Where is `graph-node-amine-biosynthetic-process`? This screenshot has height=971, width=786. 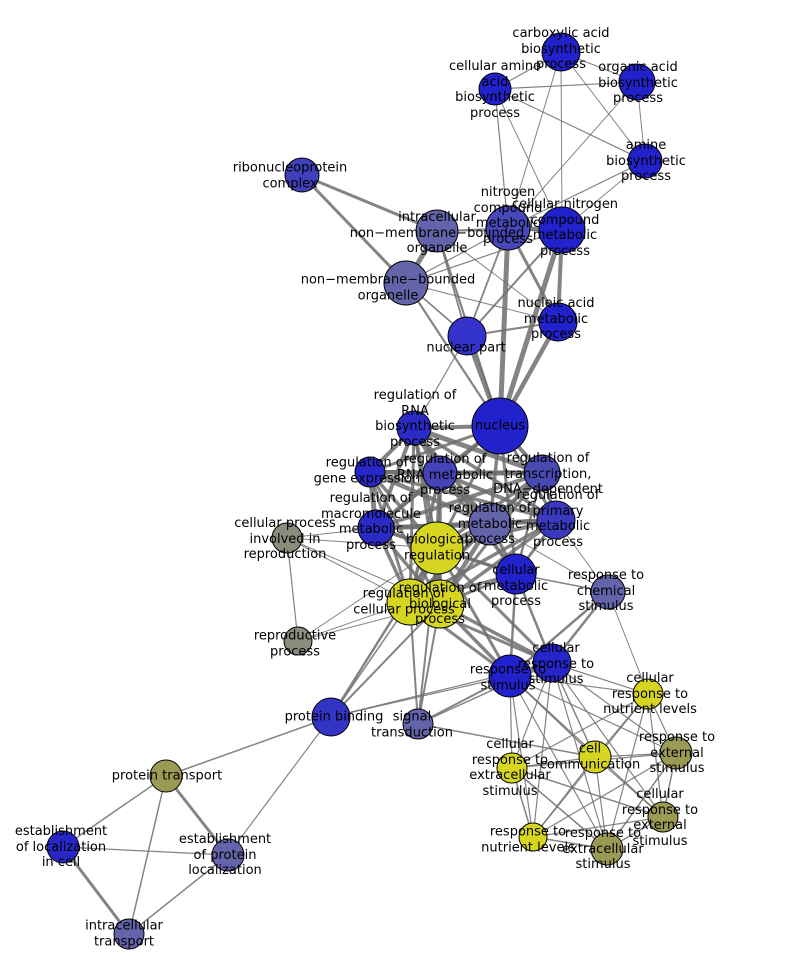 graph-node-amine-biosynthetic-process is located at coordinates (645, 161).